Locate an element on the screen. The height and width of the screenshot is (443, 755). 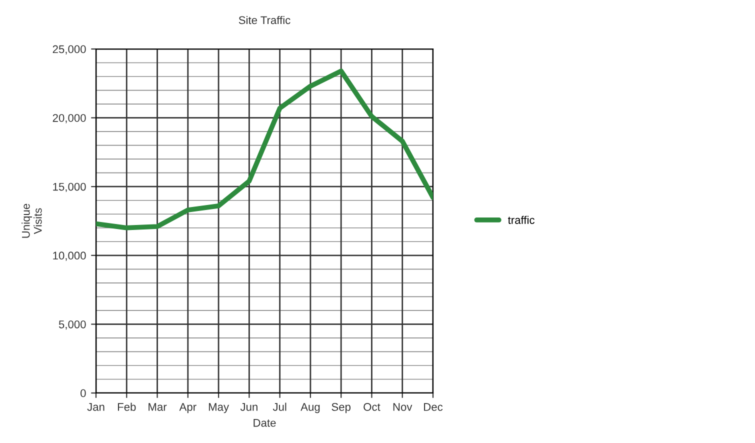
x-tick-label: May is located at coordinates (219, 408).